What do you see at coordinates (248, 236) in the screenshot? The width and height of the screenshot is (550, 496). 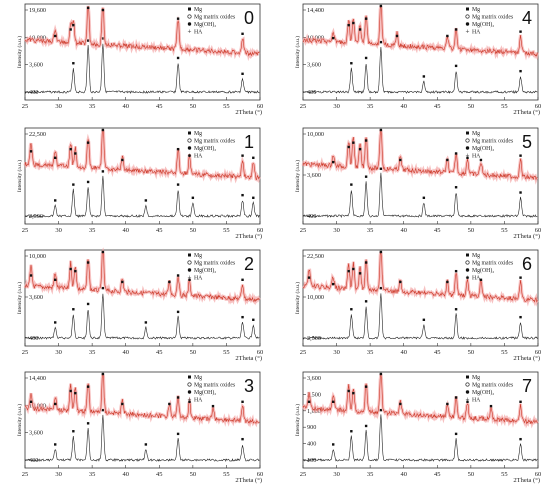 I see `x-axis-label: 2Theta (°)` at bounding box center [248, 236].